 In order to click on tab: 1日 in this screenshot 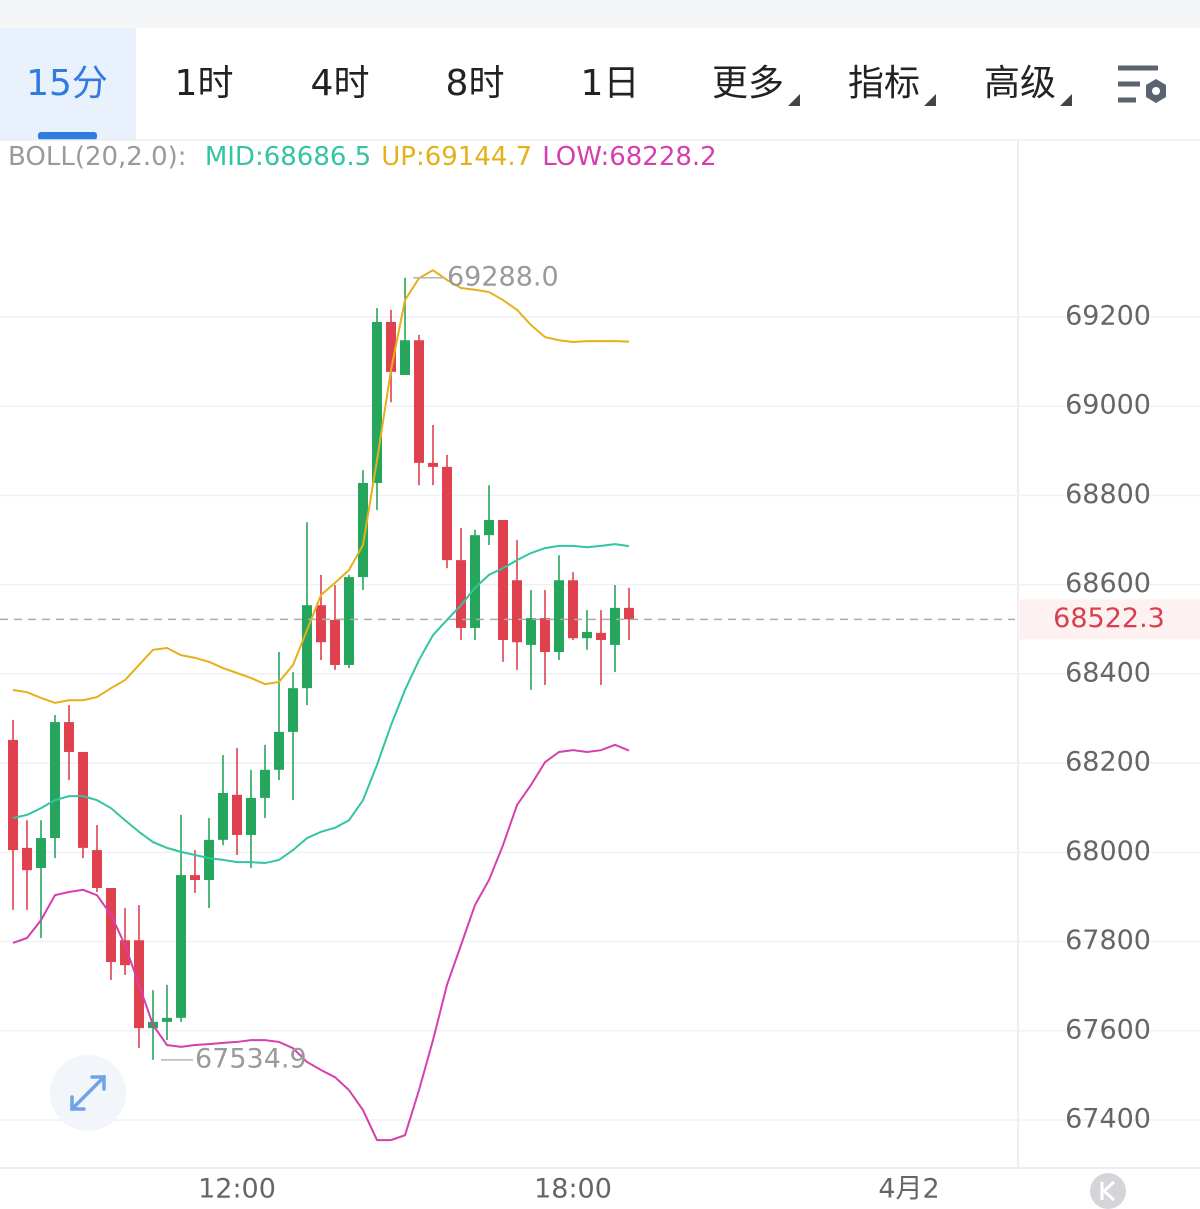, I will do `click(610, 83)`.